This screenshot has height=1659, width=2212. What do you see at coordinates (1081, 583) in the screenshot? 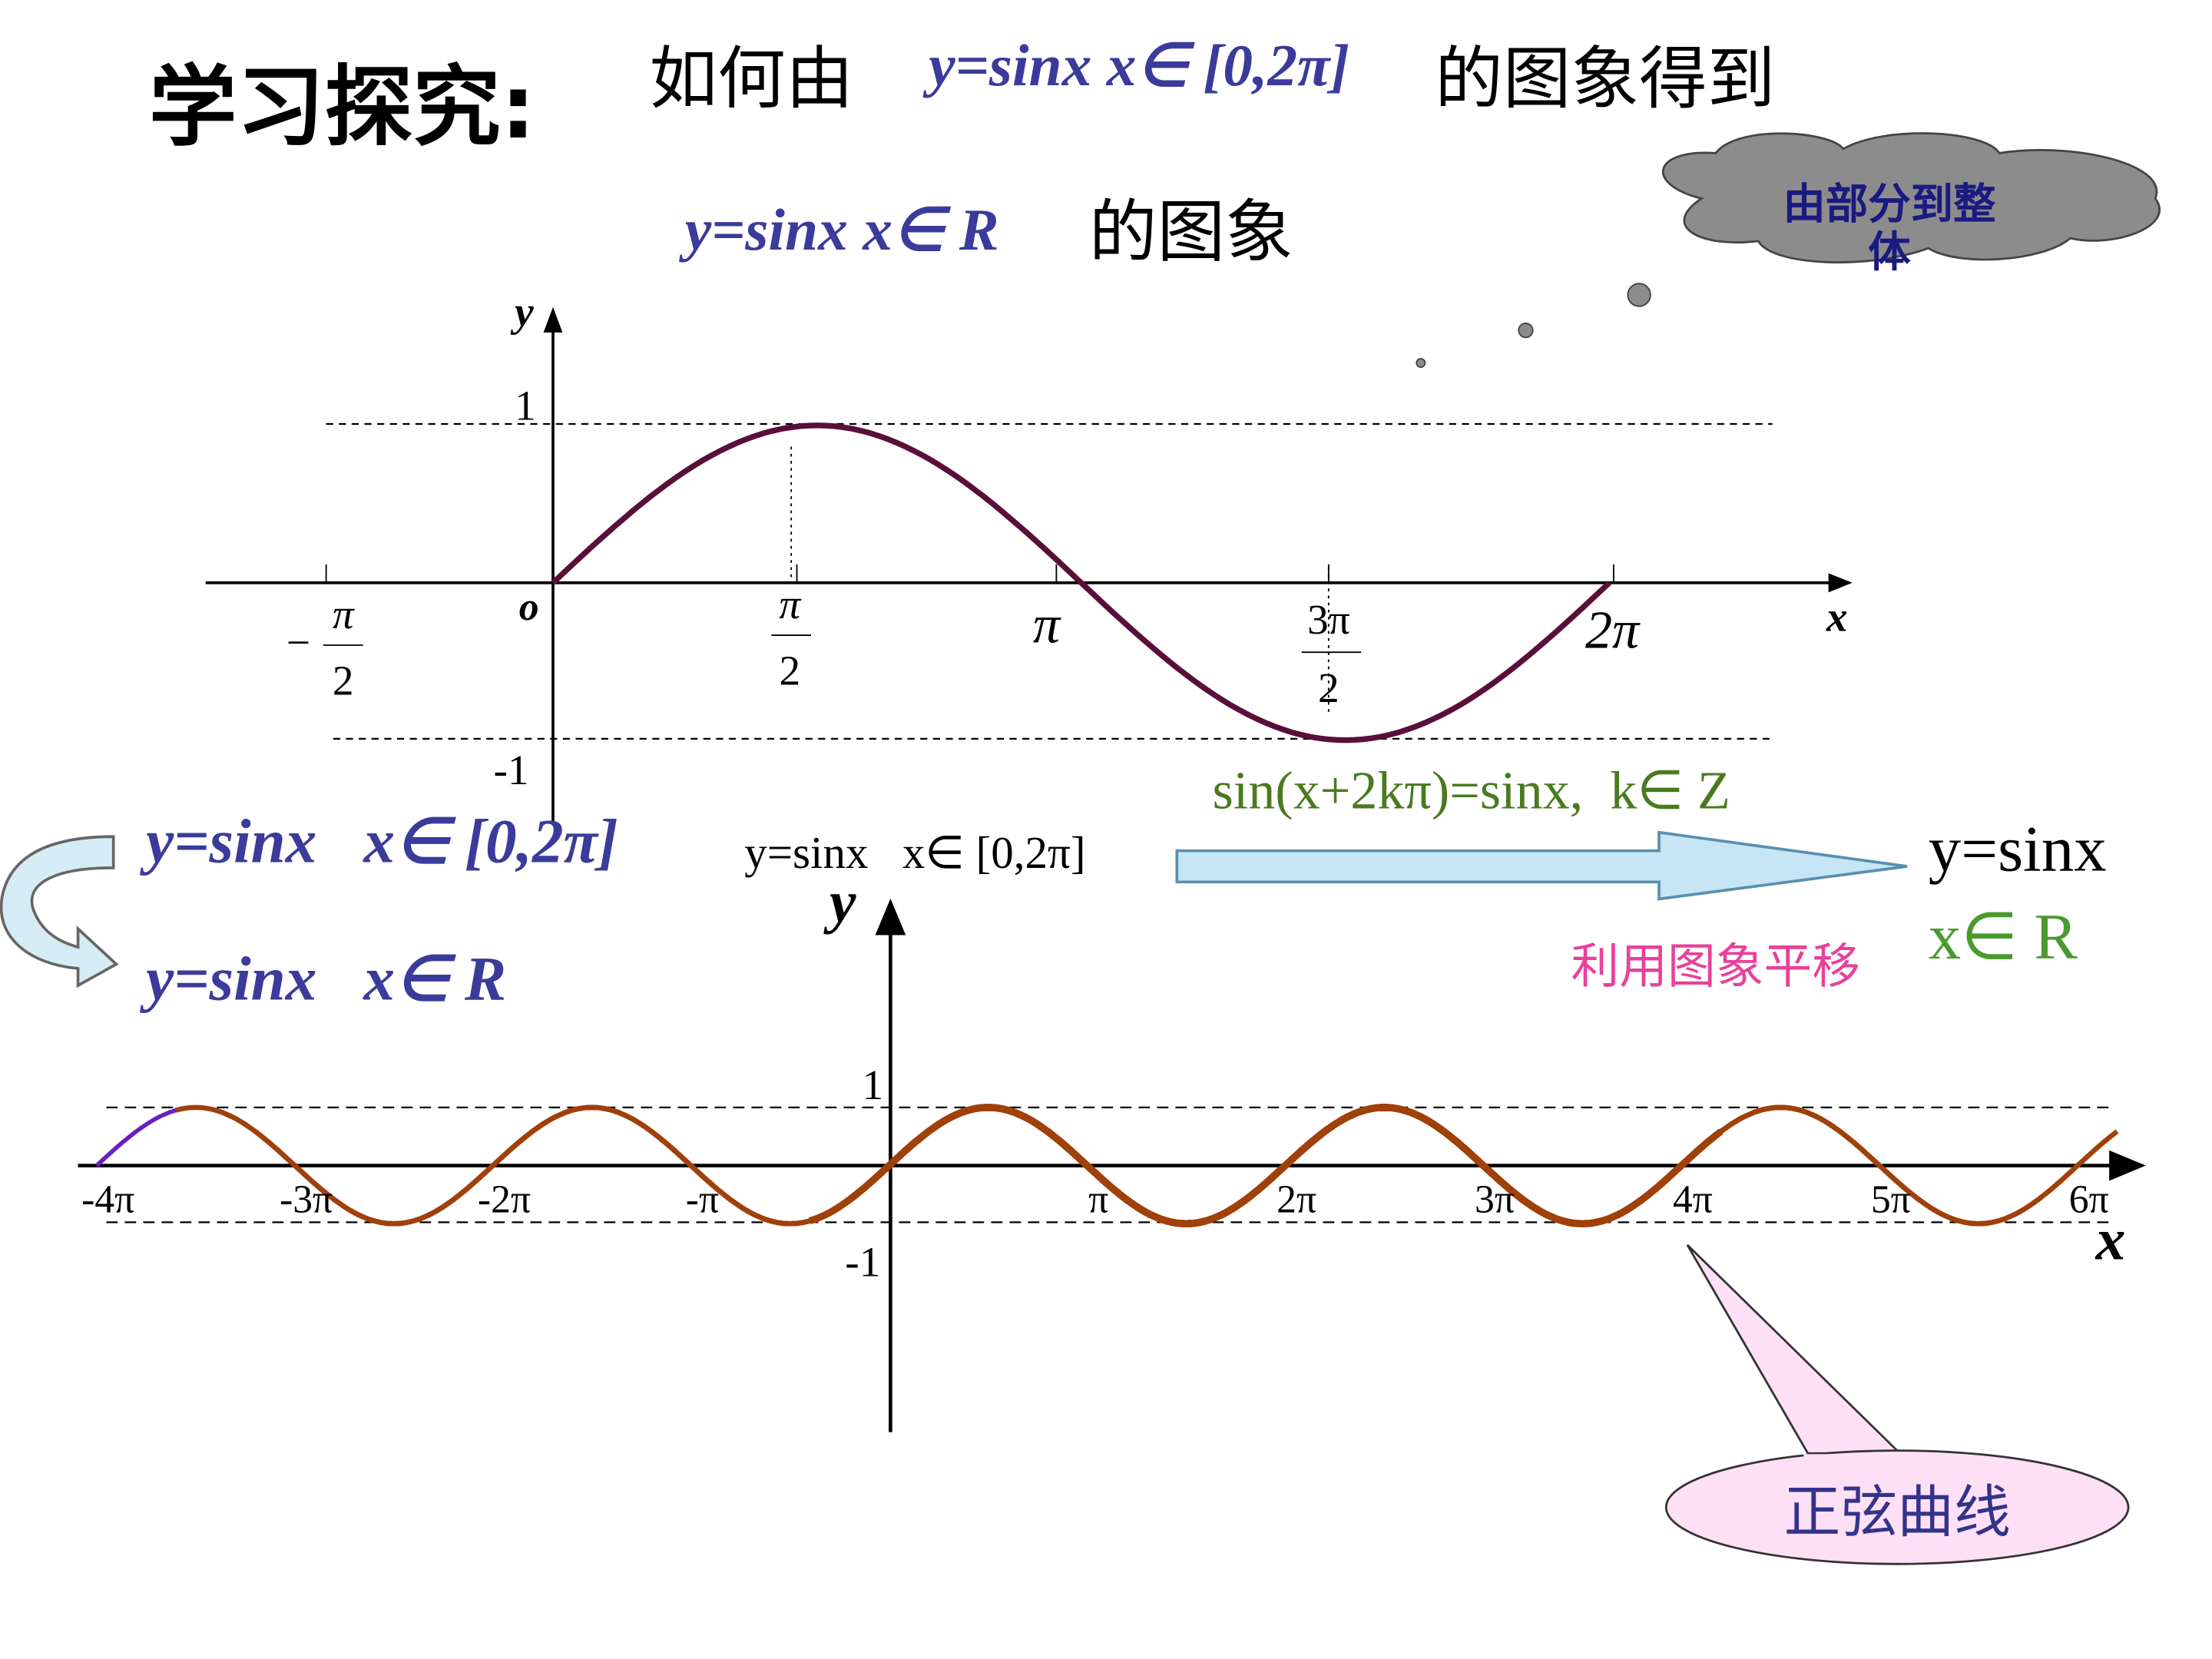
I see `sine-curve` at bounding box center [1081, 583].